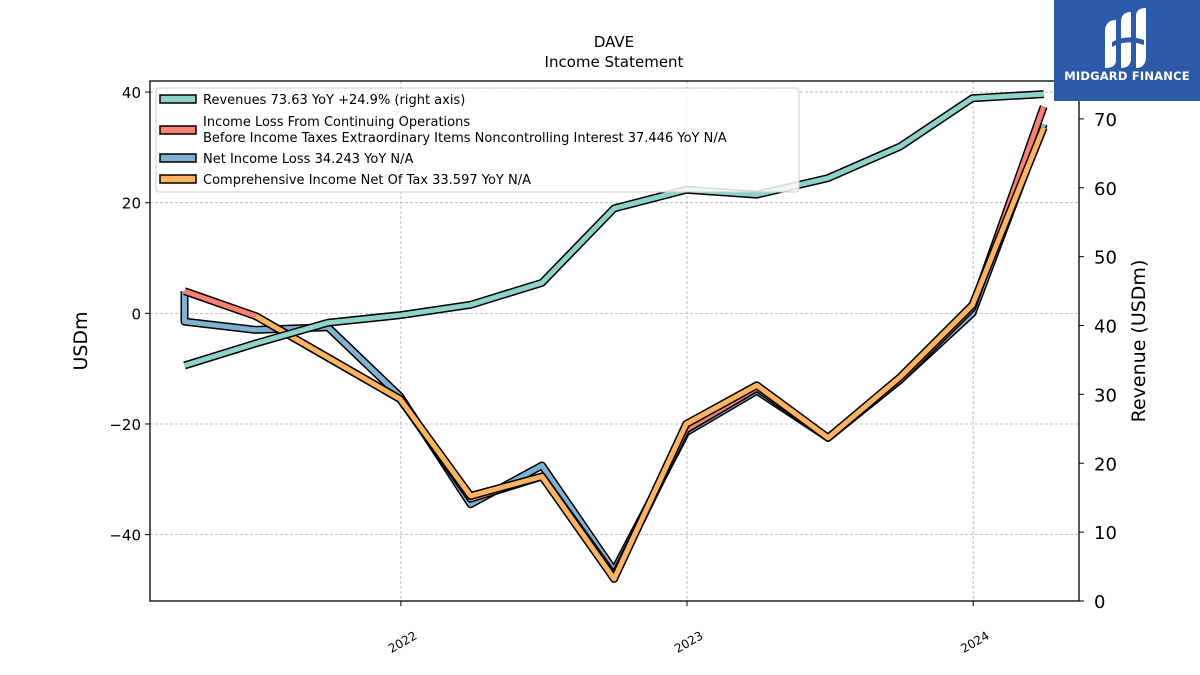 The width and height of the screenshot is (1200, 675). I want to click on logo-text: MIDGARD FINANCE, so click(1127, 76).